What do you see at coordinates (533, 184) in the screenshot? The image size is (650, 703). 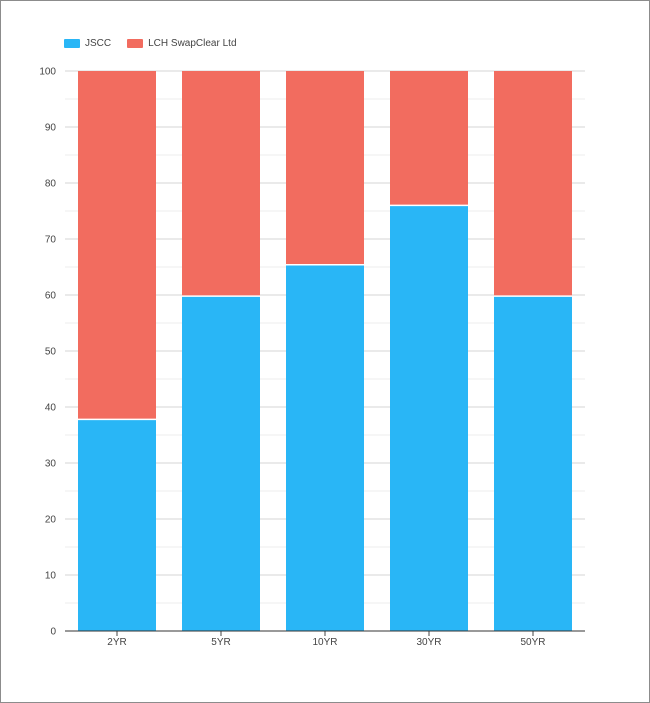 I see `bar-lch-50yr` at bounding box center [533, 184].